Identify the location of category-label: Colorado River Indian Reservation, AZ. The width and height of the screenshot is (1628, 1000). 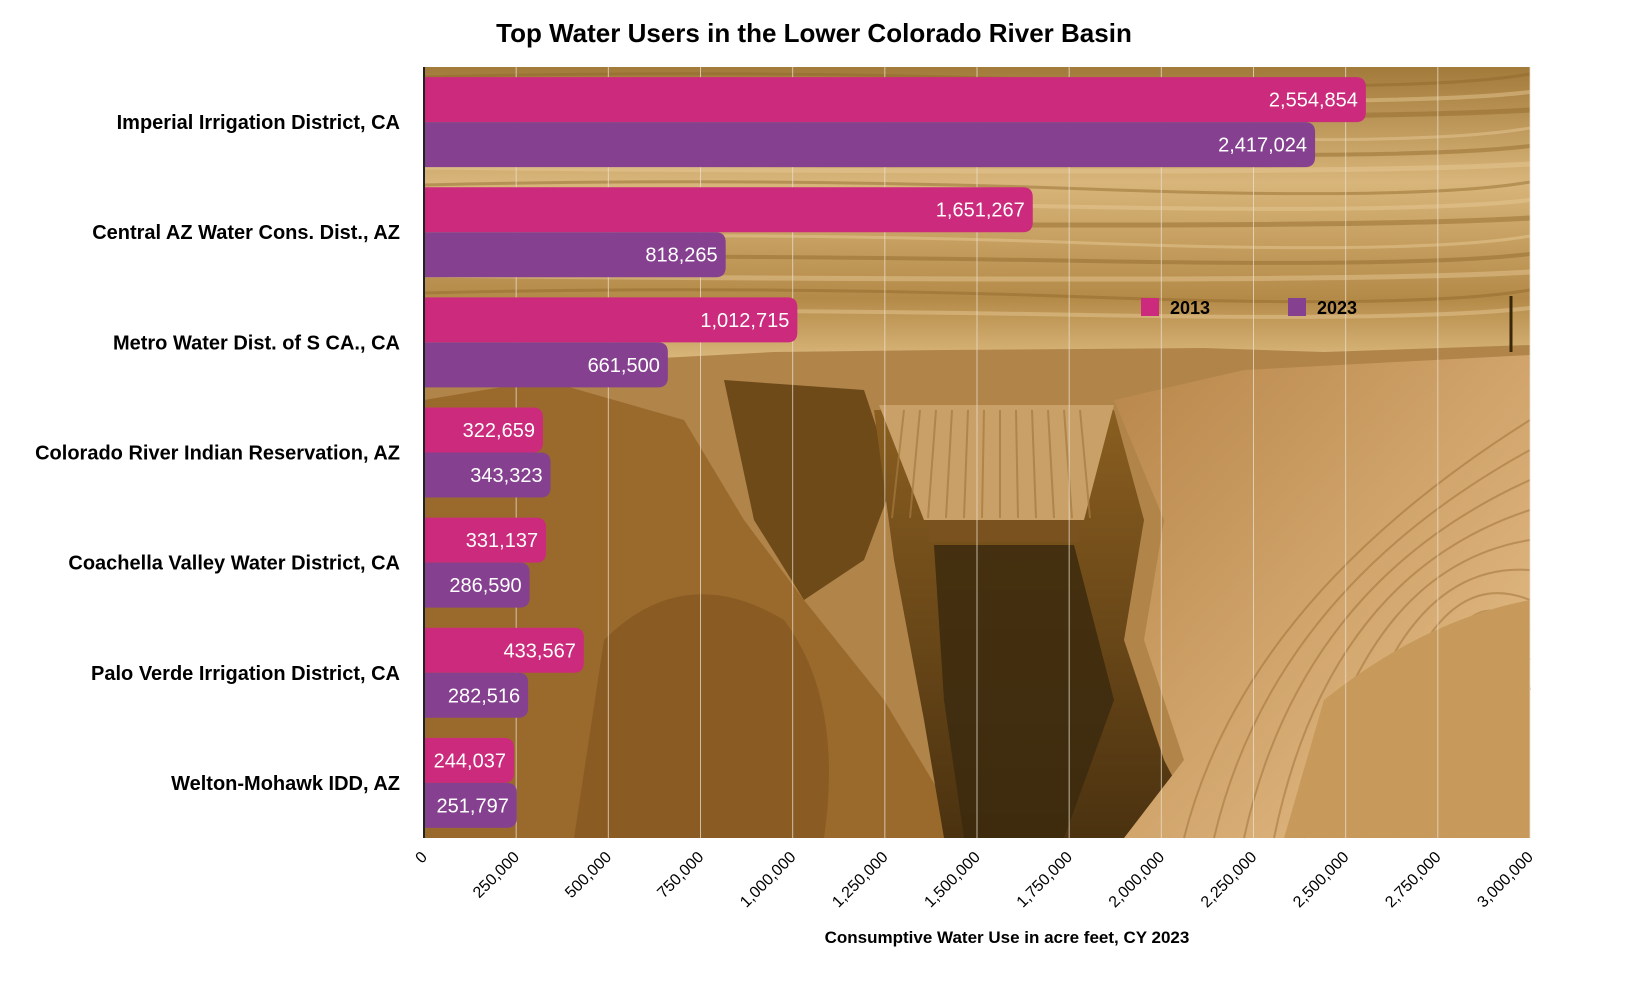
(217, 454).